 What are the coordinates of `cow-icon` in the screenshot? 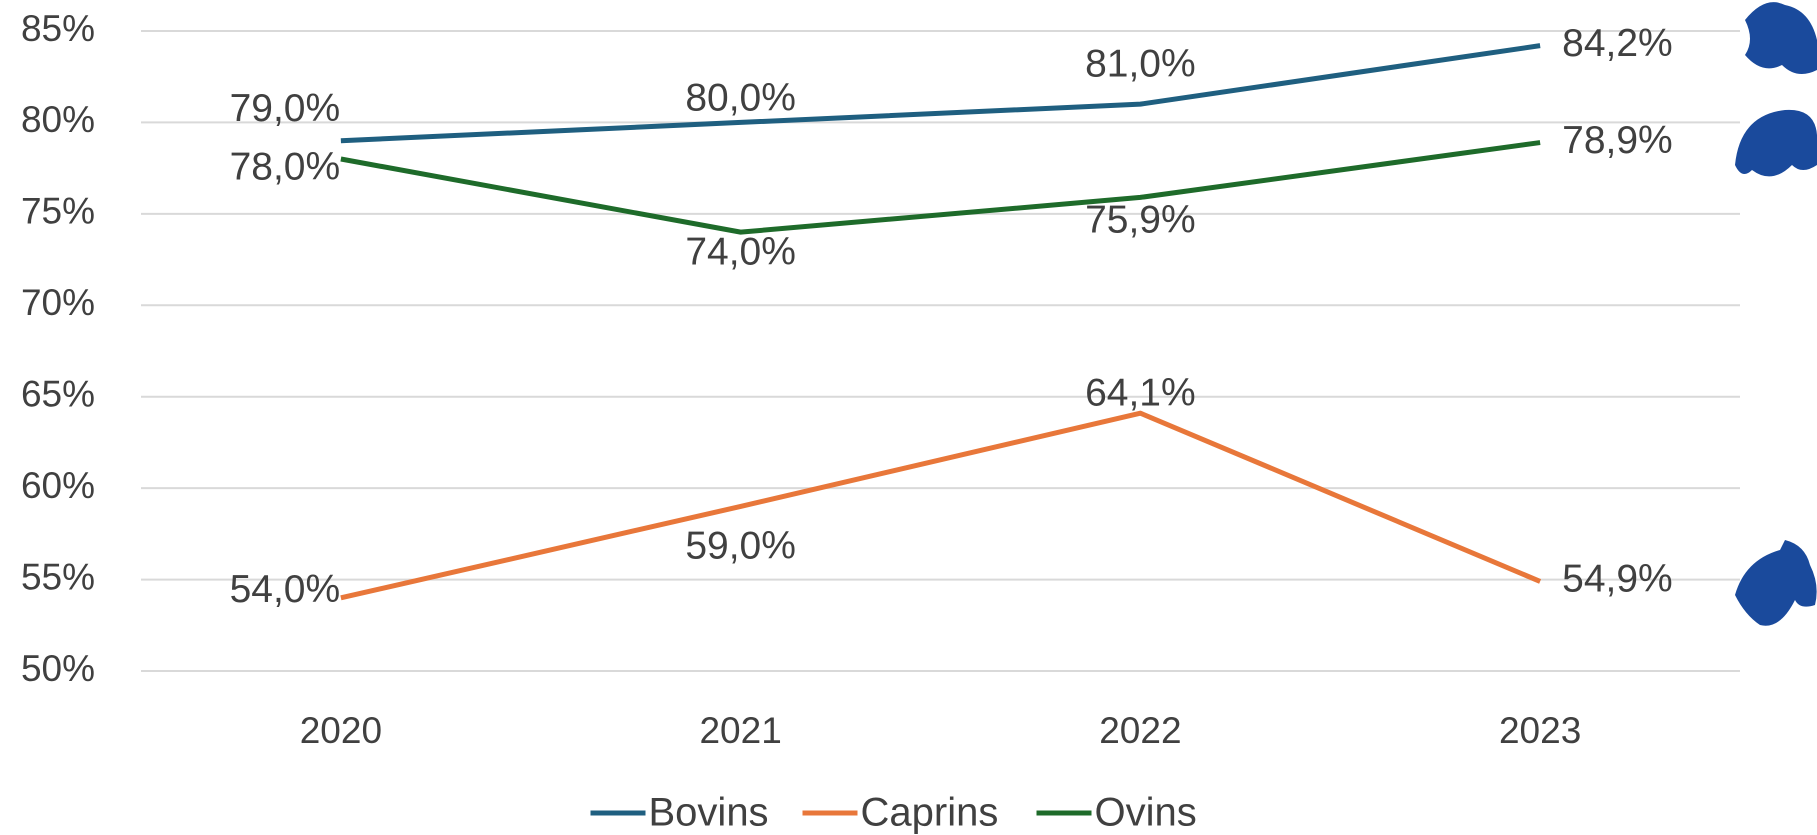 It's located at (1781, 38).